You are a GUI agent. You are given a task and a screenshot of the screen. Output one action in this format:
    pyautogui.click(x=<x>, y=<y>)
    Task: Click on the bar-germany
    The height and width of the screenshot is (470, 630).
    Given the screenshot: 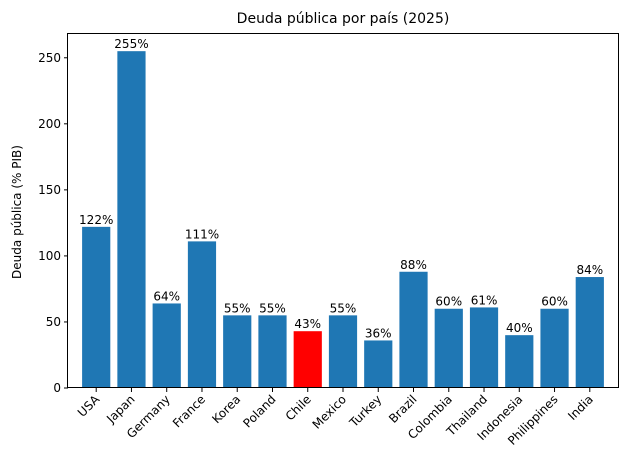 What is the action you would take?
    pyautogui.click(x=166, y=345)
    